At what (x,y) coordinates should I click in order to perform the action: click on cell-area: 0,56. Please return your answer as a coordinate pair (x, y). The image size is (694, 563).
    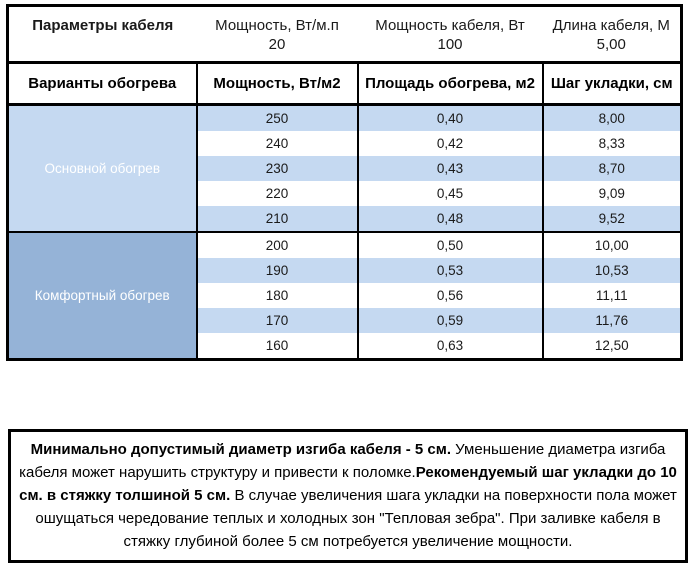
    Looking at the image, I should click on (450, 295).